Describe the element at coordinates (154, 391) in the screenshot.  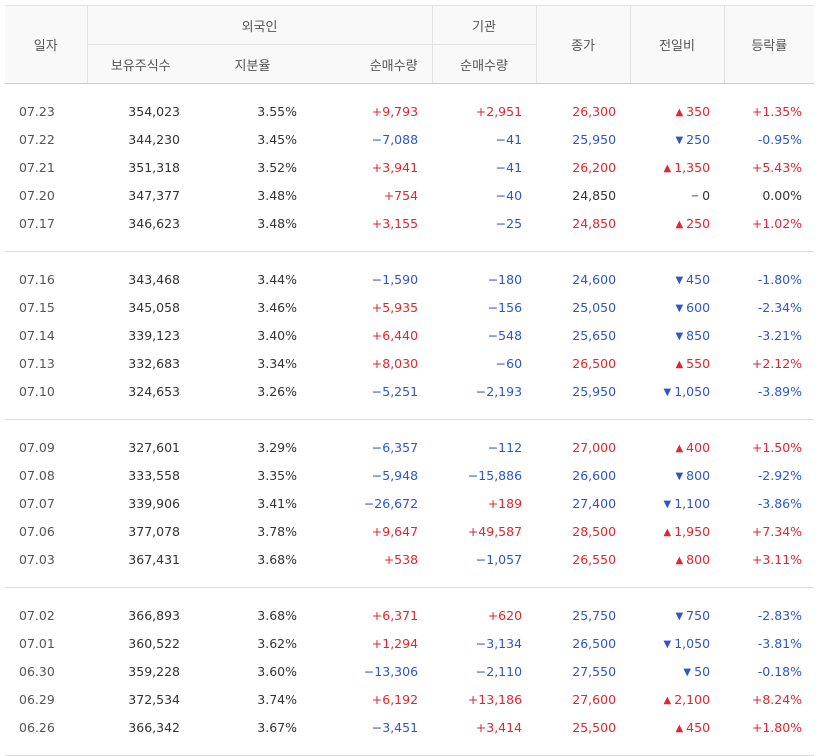
I see `cell-holdings: 324,653` at that location.